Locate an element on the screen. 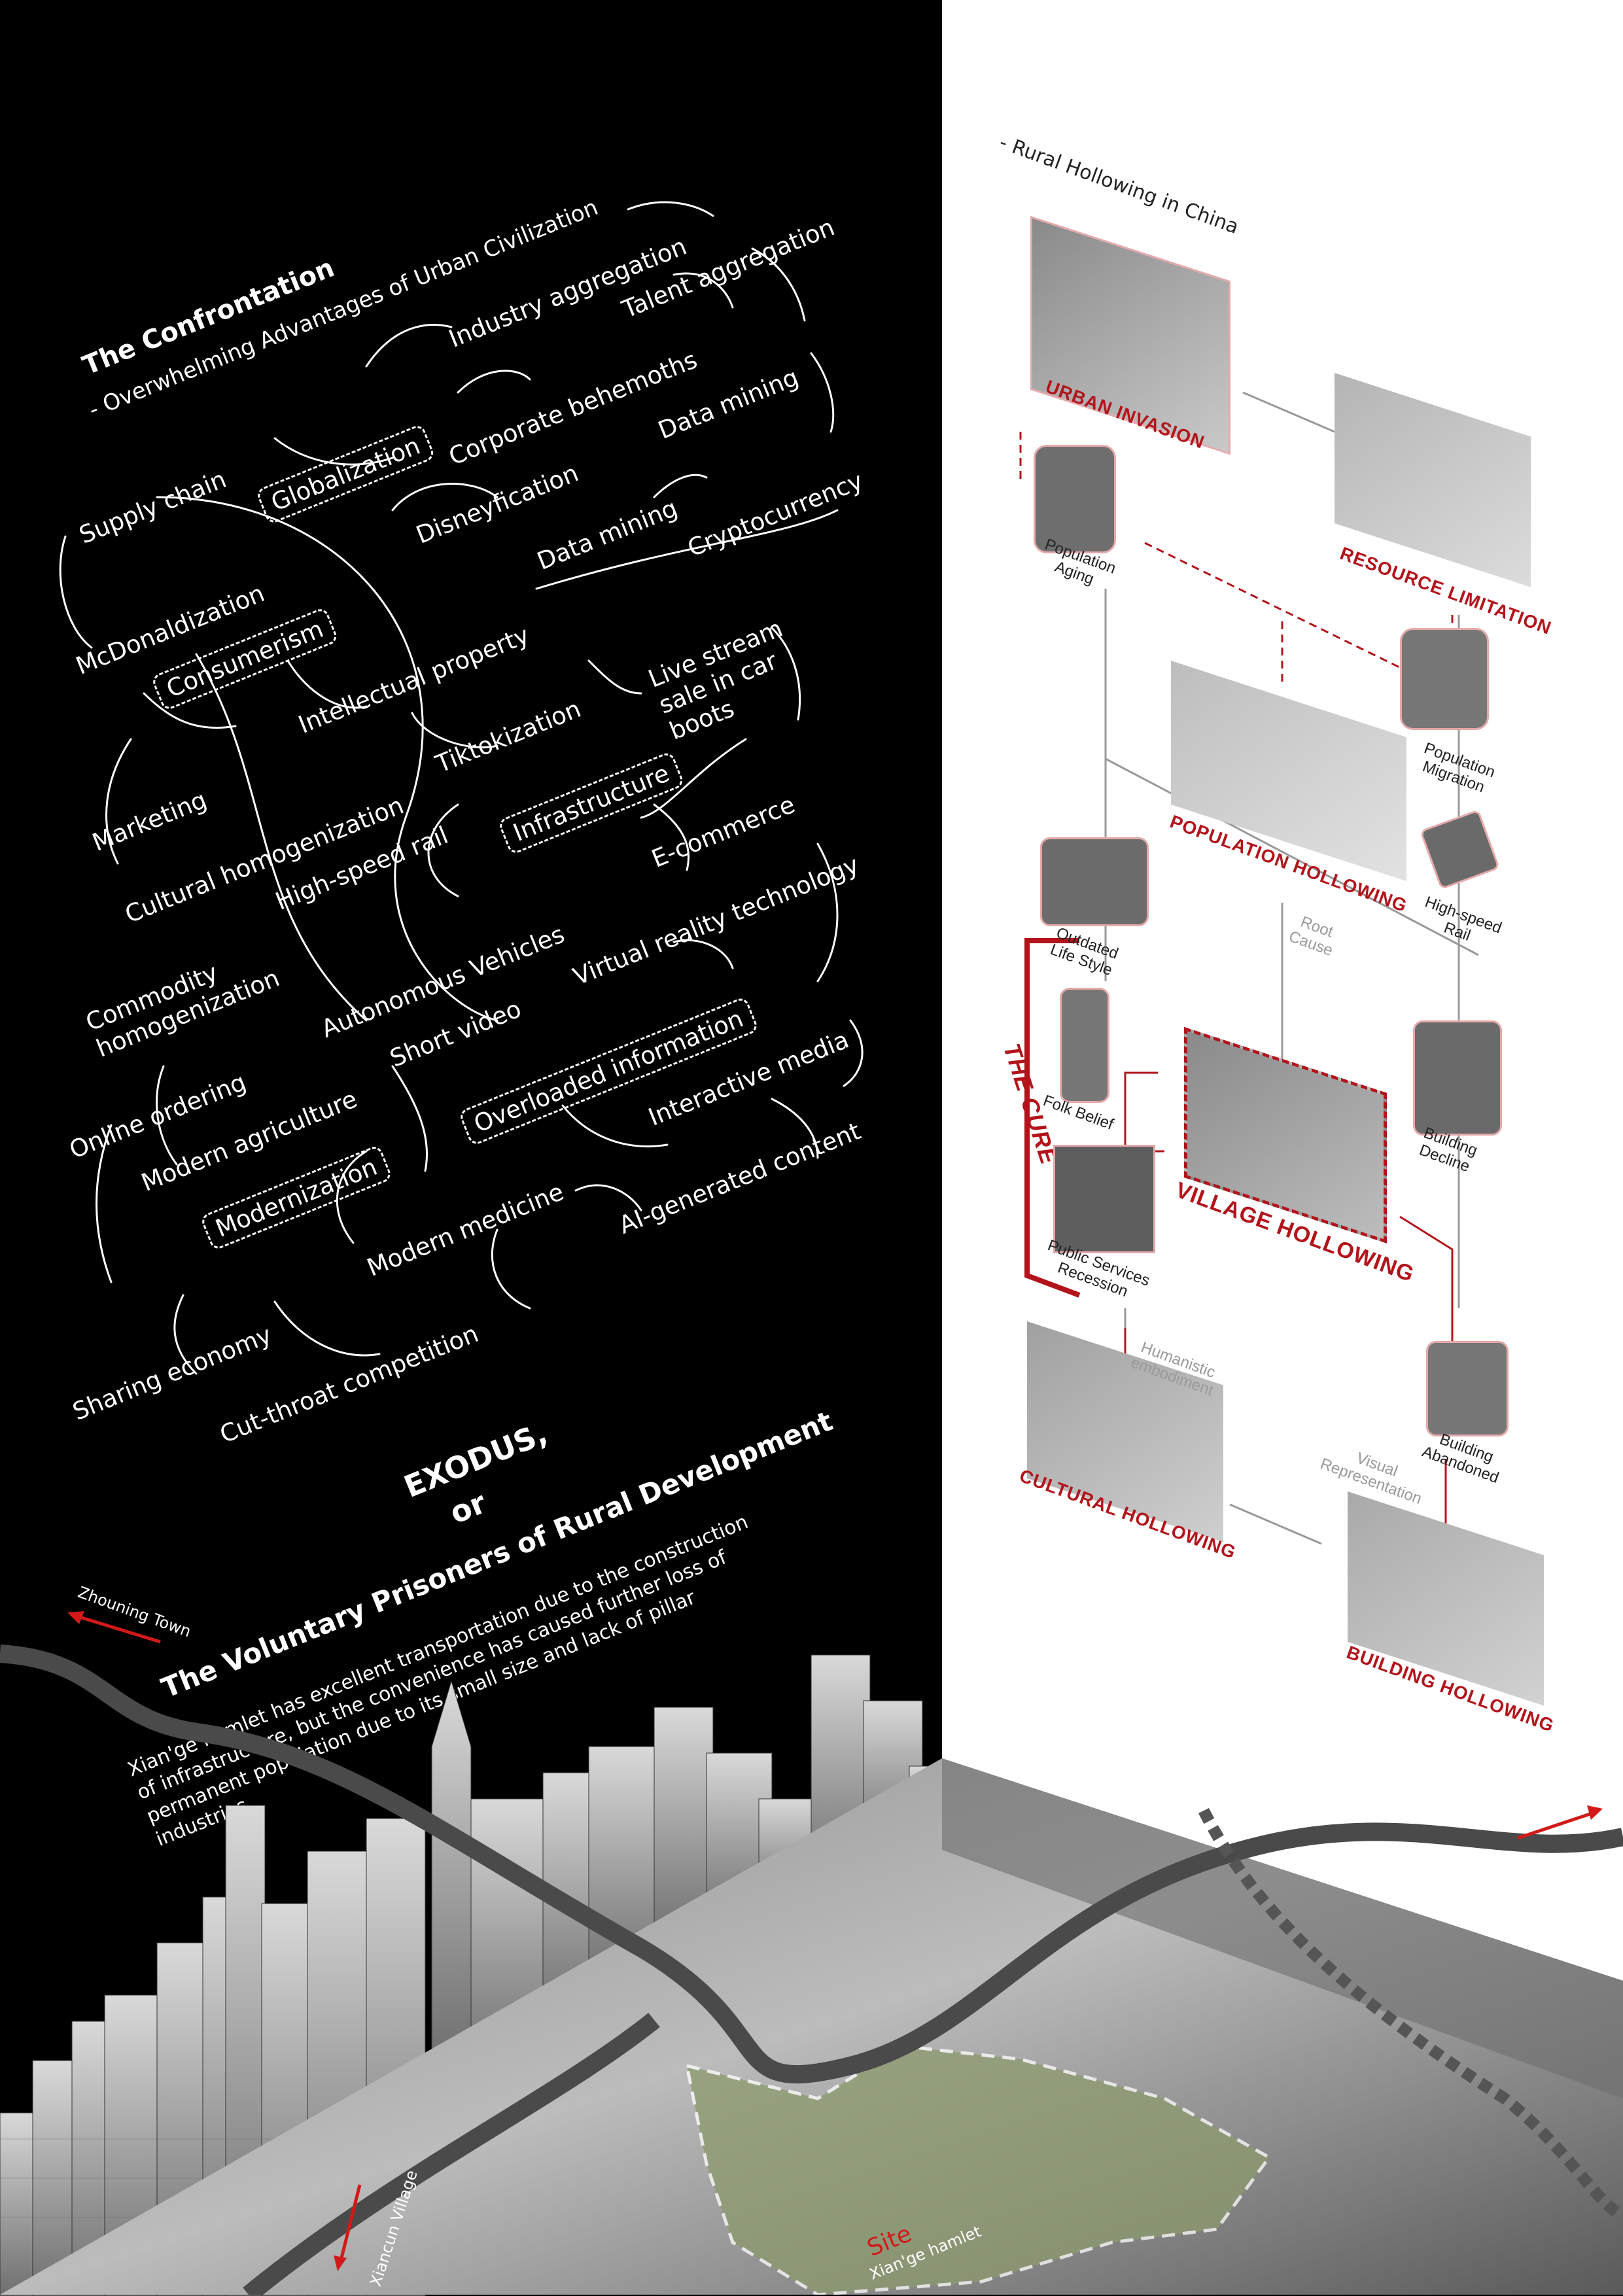 This screenshot has width=1623, height=2296. population-aging-photo is located at coordinates (1075, 499).